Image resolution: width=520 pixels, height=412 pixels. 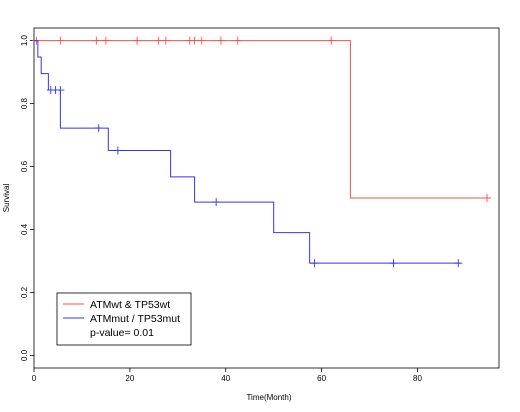 What do you see at coordinates (24, 166) in the screenshot?
I see `y-tick-label-3: 0.6` at bounding box center [24, 166].